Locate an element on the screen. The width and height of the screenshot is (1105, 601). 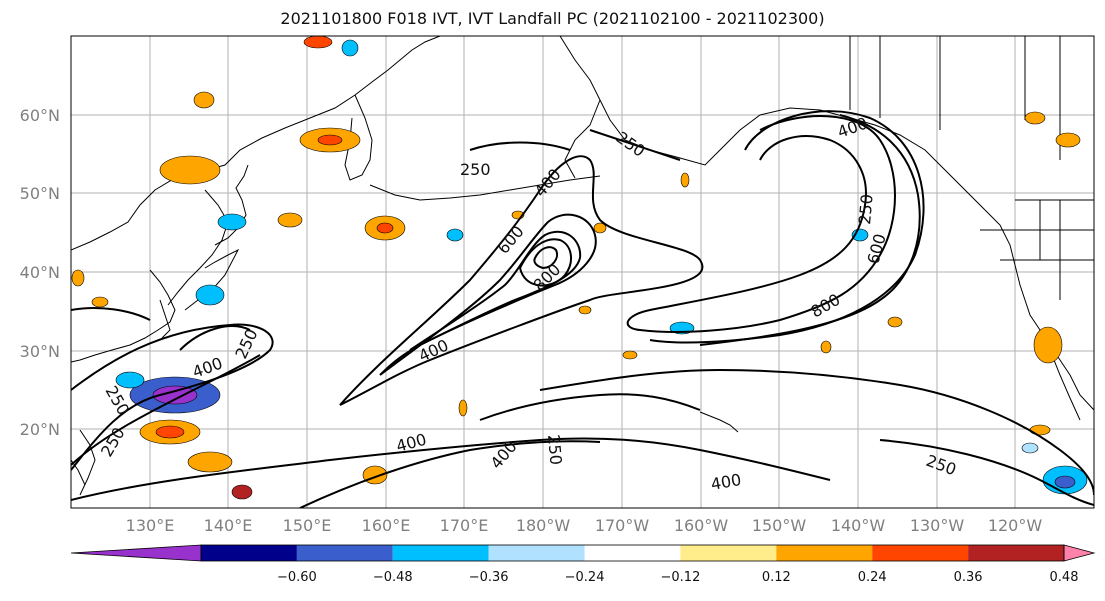
colorbar-extend-low is located at coordinates (136, 553).